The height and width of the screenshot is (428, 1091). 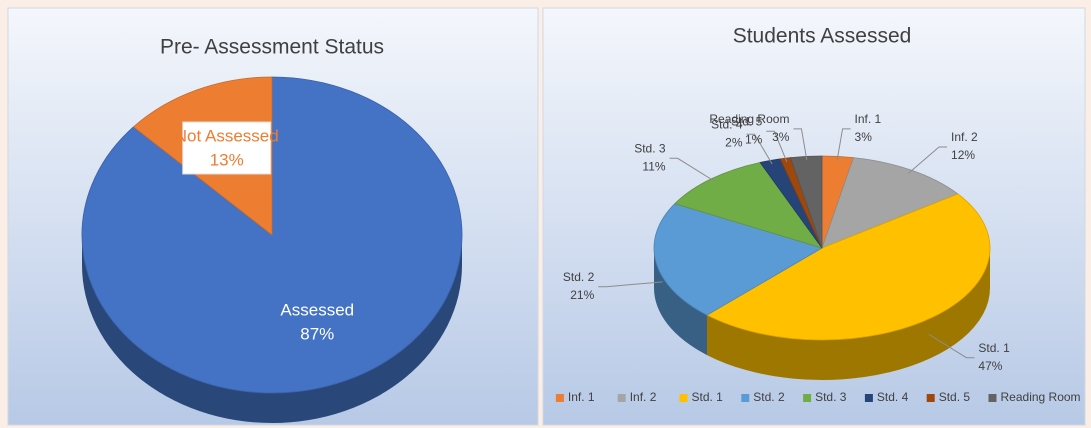 I want to click on legend-label: Std. 2, so click(x=769, y=397).